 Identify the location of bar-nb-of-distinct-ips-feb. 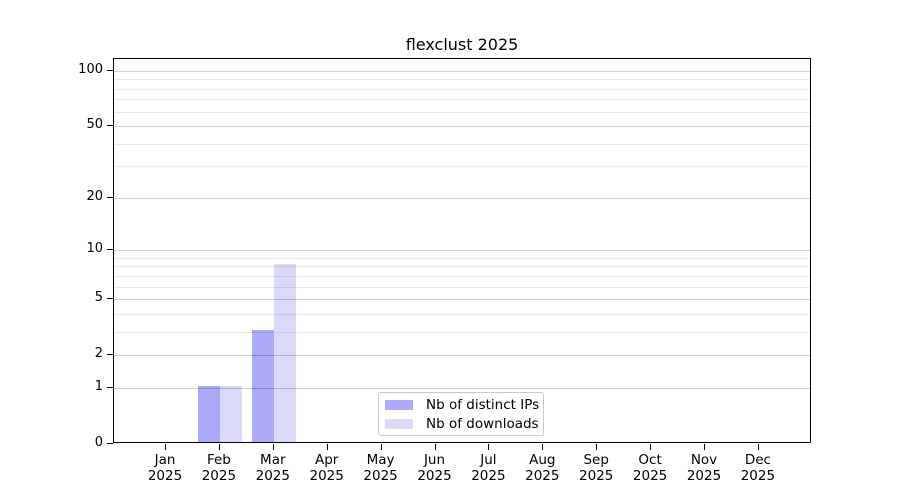
(209, 413).